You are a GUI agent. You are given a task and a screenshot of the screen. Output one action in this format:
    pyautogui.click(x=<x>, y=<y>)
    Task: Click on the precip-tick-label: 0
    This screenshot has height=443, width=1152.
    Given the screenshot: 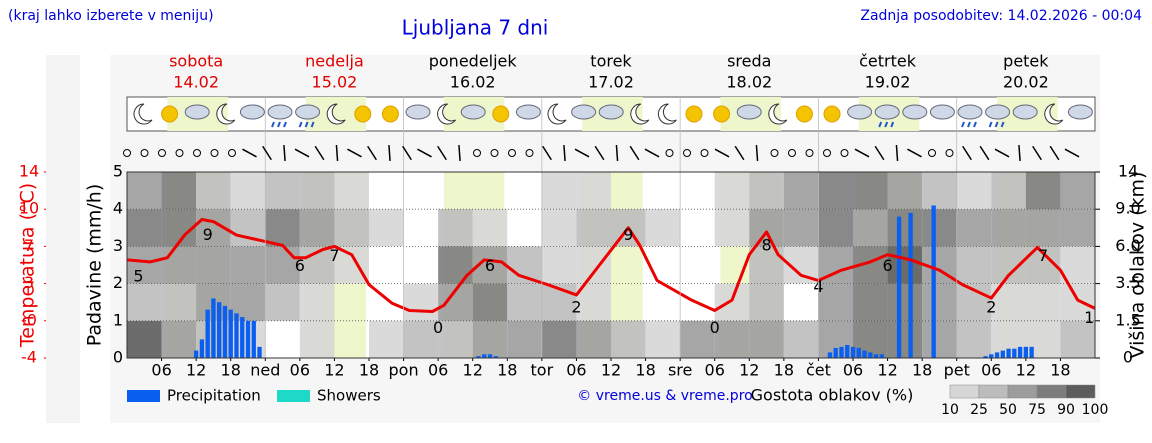 What is the action you would take?
    pyautogui.click(x=118, y=357)
    